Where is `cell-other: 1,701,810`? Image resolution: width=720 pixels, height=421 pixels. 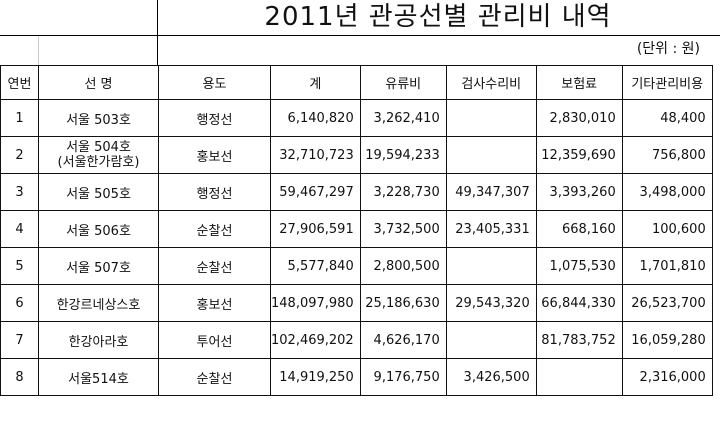 cell-other: 1,701,810 is located at coordinates (667, 266).